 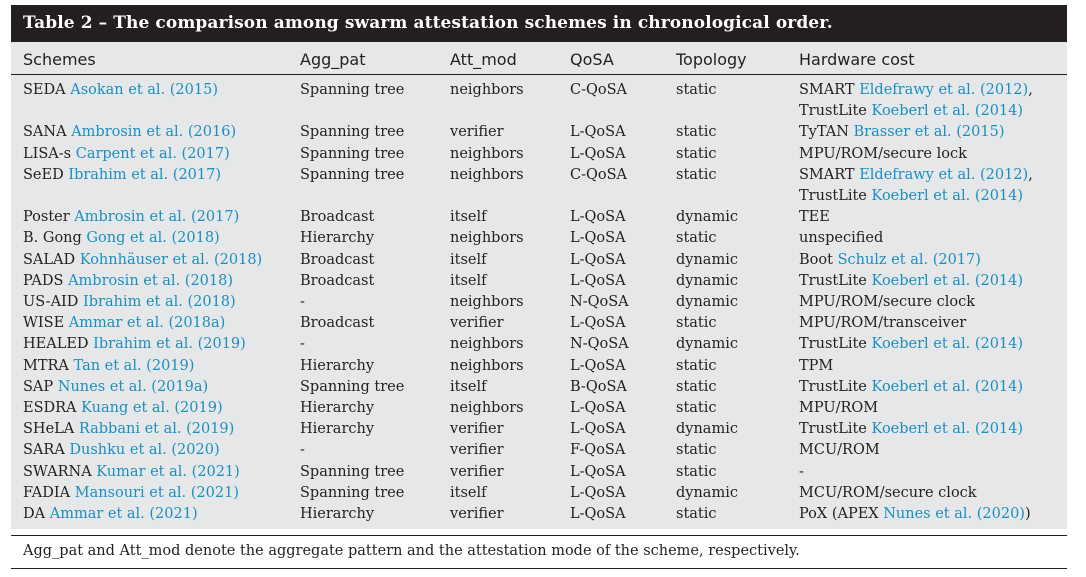 I want to click on scheme-citation-link: Rabbani et al. (2019), so click(x=156, y=429).